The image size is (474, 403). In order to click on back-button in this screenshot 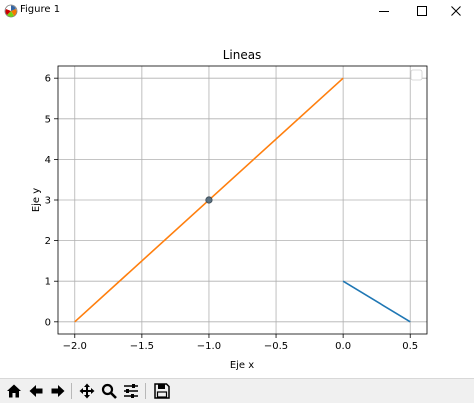, I will do `click(35, 391)`.